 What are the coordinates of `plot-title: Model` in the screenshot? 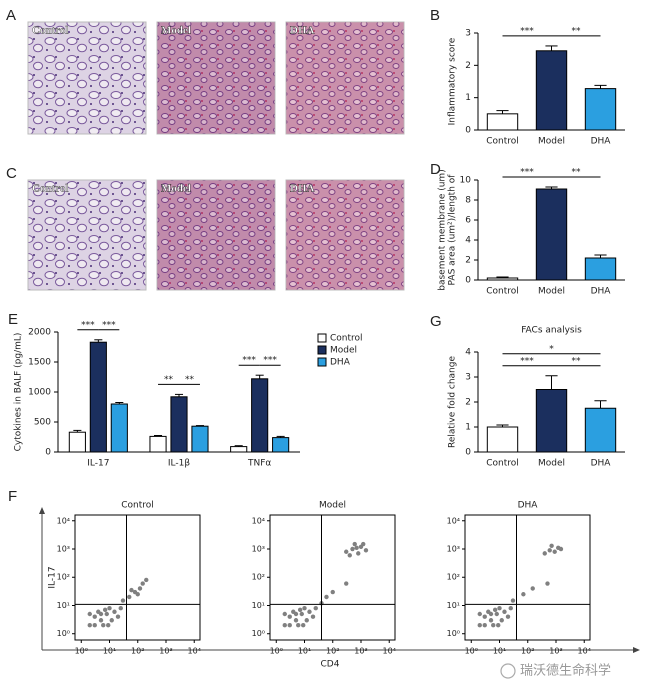 It's located at (332, 506).